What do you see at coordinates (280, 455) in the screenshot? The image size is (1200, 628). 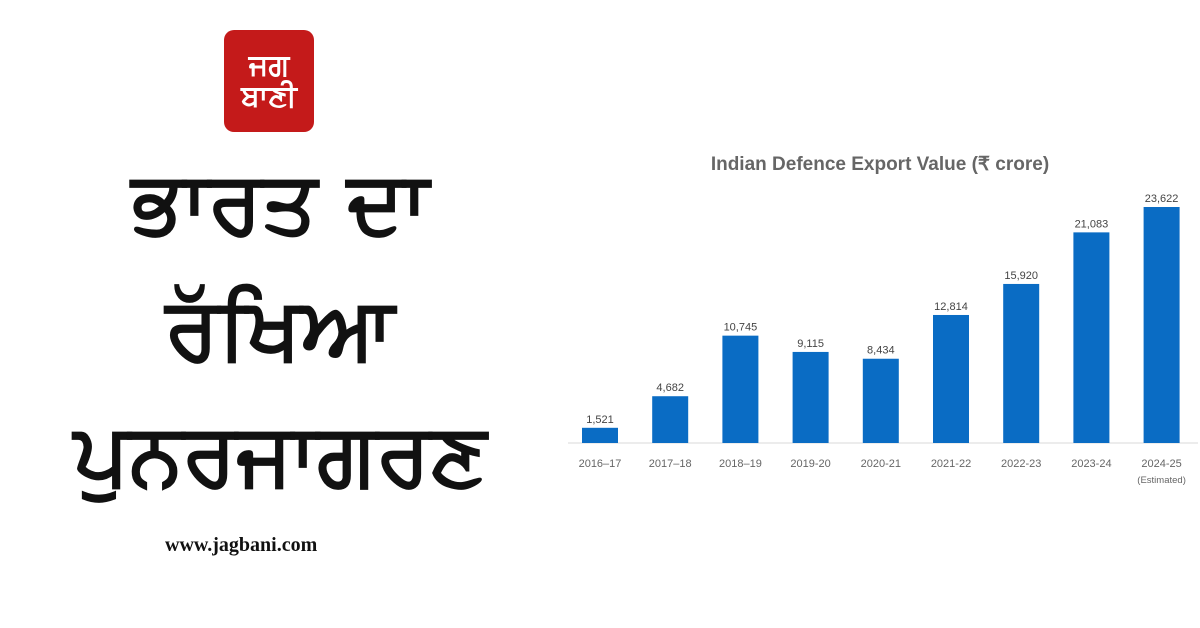 I see `headline-line-3: ਪੁਨਰਜਾਗਰਣ` at bounding box center [280, 455].